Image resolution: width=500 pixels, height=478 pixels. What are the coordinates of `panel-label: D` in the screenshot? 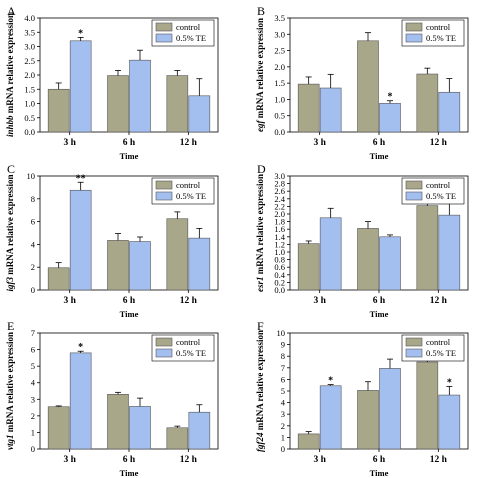 It's located at (261, 169).